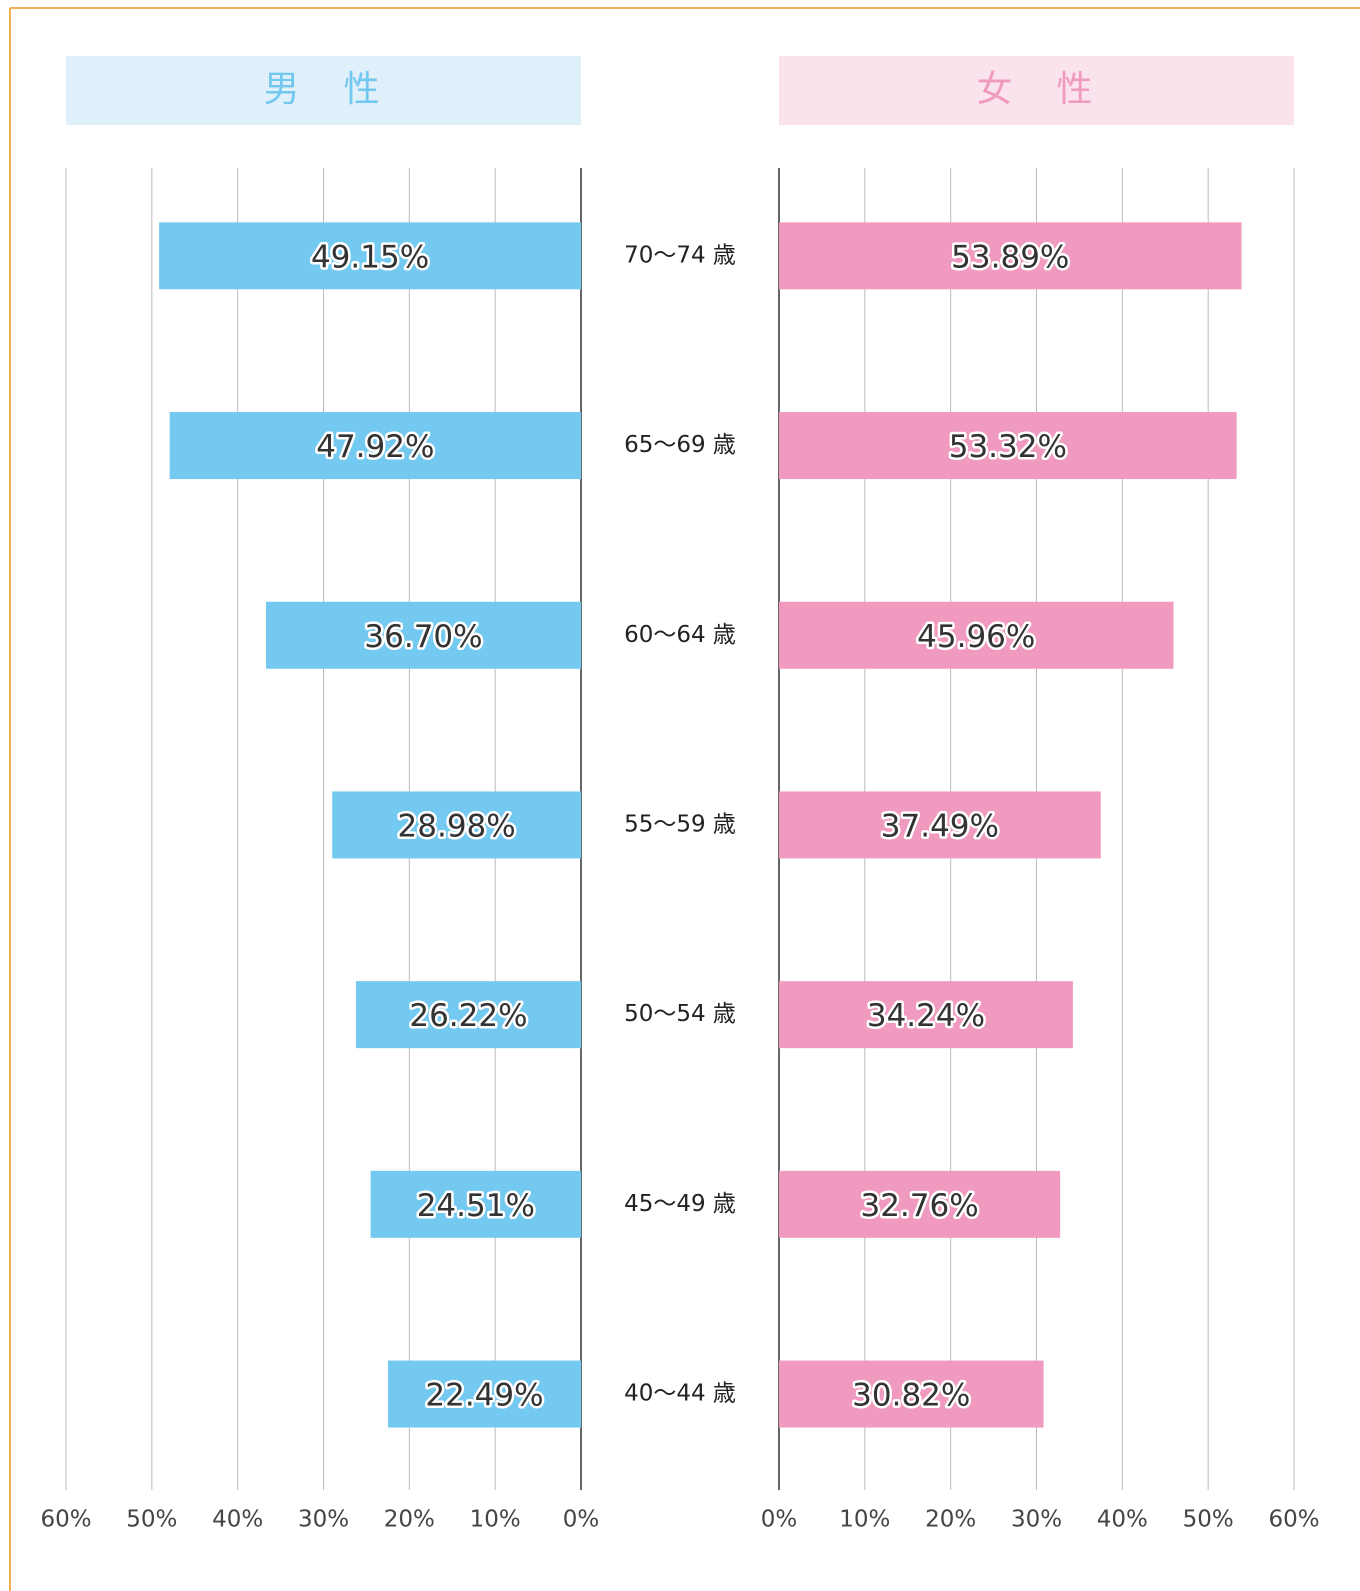 Image resolution: width=1360 pixels, height=1591 pixels. I want to click on value-label: 49.15%, so click(370, 257).